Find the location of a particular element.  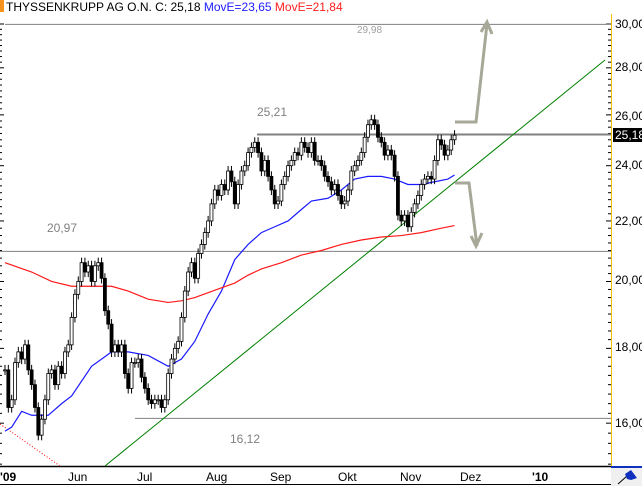

x-tick-label: Jul is located at coordinates (145, 477).